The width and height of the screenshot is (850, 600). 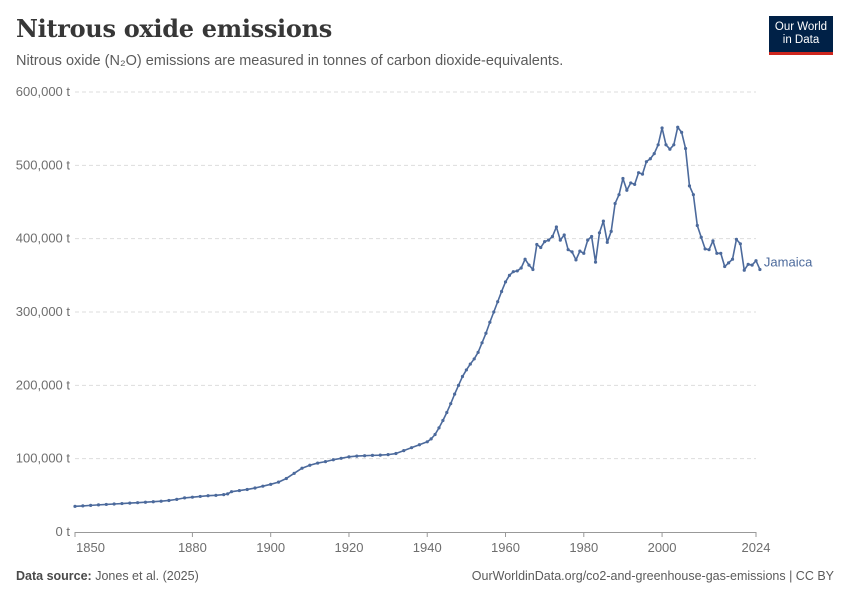 What do you see at coordinates (147, 576) in the screenshot?
I see `data-source-value: Jones et al. (2025)` at bounding box center [147, 576].